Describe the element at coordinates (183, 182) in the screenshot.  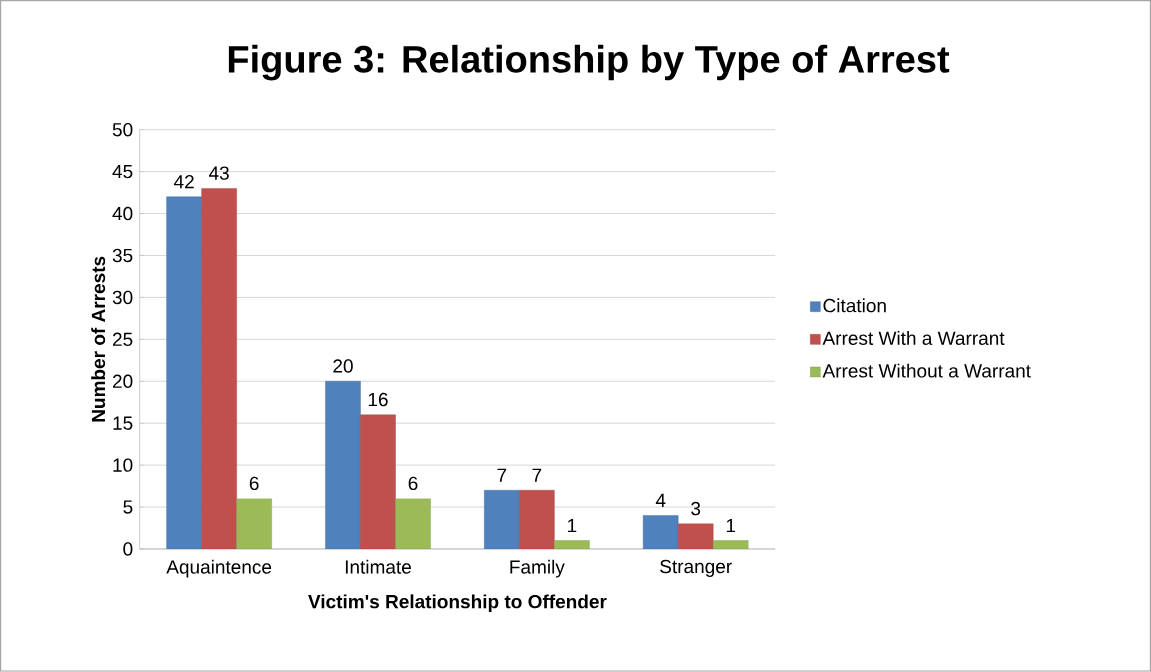
I see `data-label: 42` at that location.